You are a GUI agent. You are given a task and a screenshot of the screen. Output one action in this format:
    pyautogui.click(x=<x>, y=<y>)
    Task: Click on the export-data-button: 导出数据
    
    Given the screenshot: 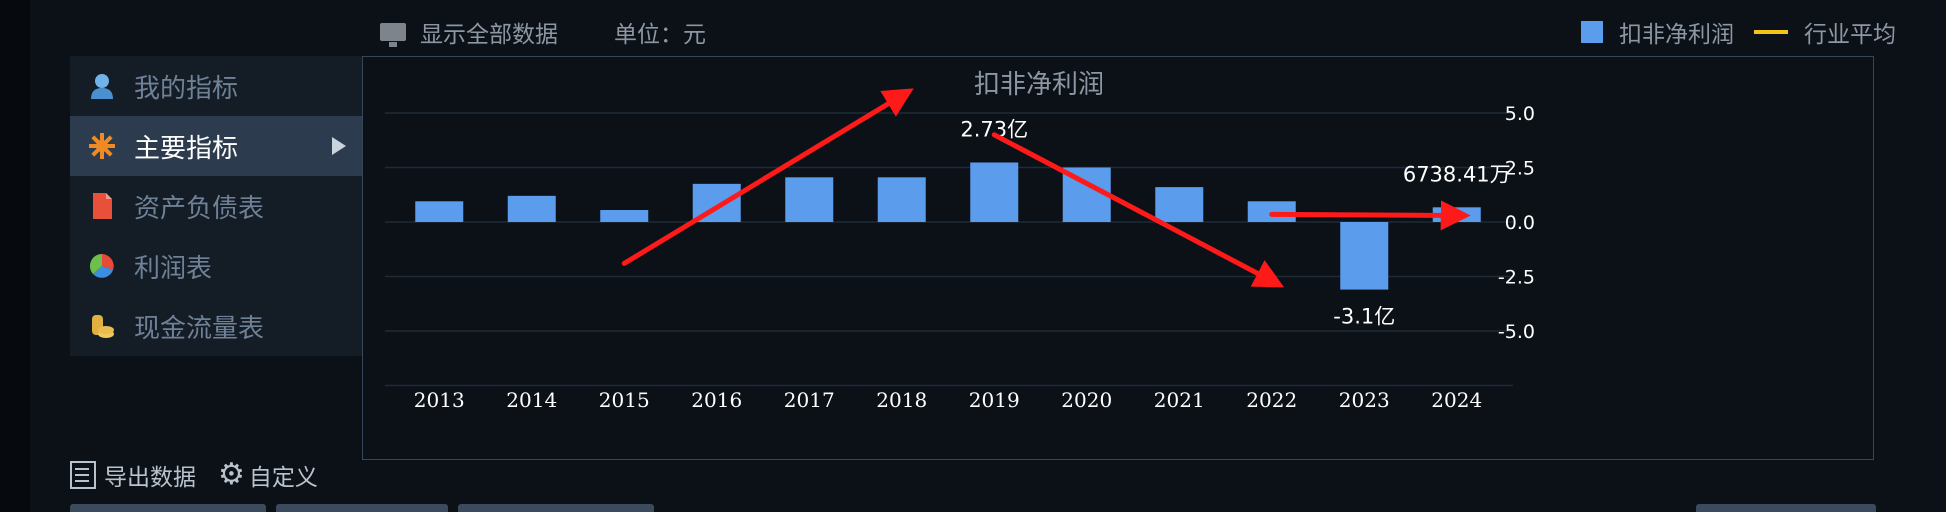 What is the action you would take?
    pyautogui.click(x=133, y=475)
    